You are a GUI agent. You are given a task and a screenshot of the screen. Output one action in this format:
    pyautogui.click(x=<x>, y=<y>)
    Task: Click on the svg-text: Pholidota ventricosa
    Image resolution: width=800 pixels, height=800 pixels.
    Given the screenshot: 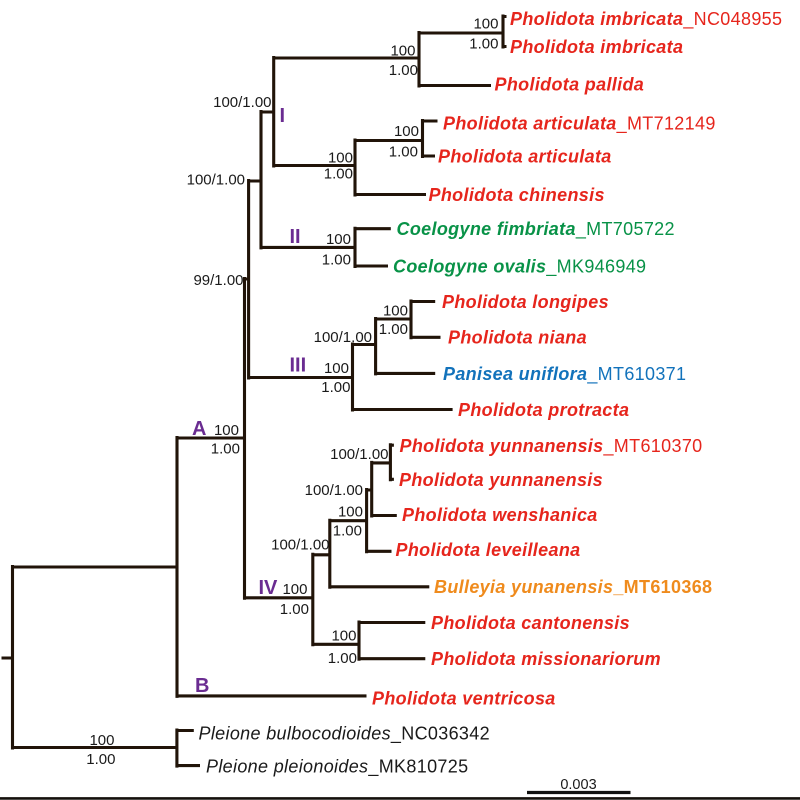 What is the action you would take?
    pyautogui.click(x=464, y=699)
    